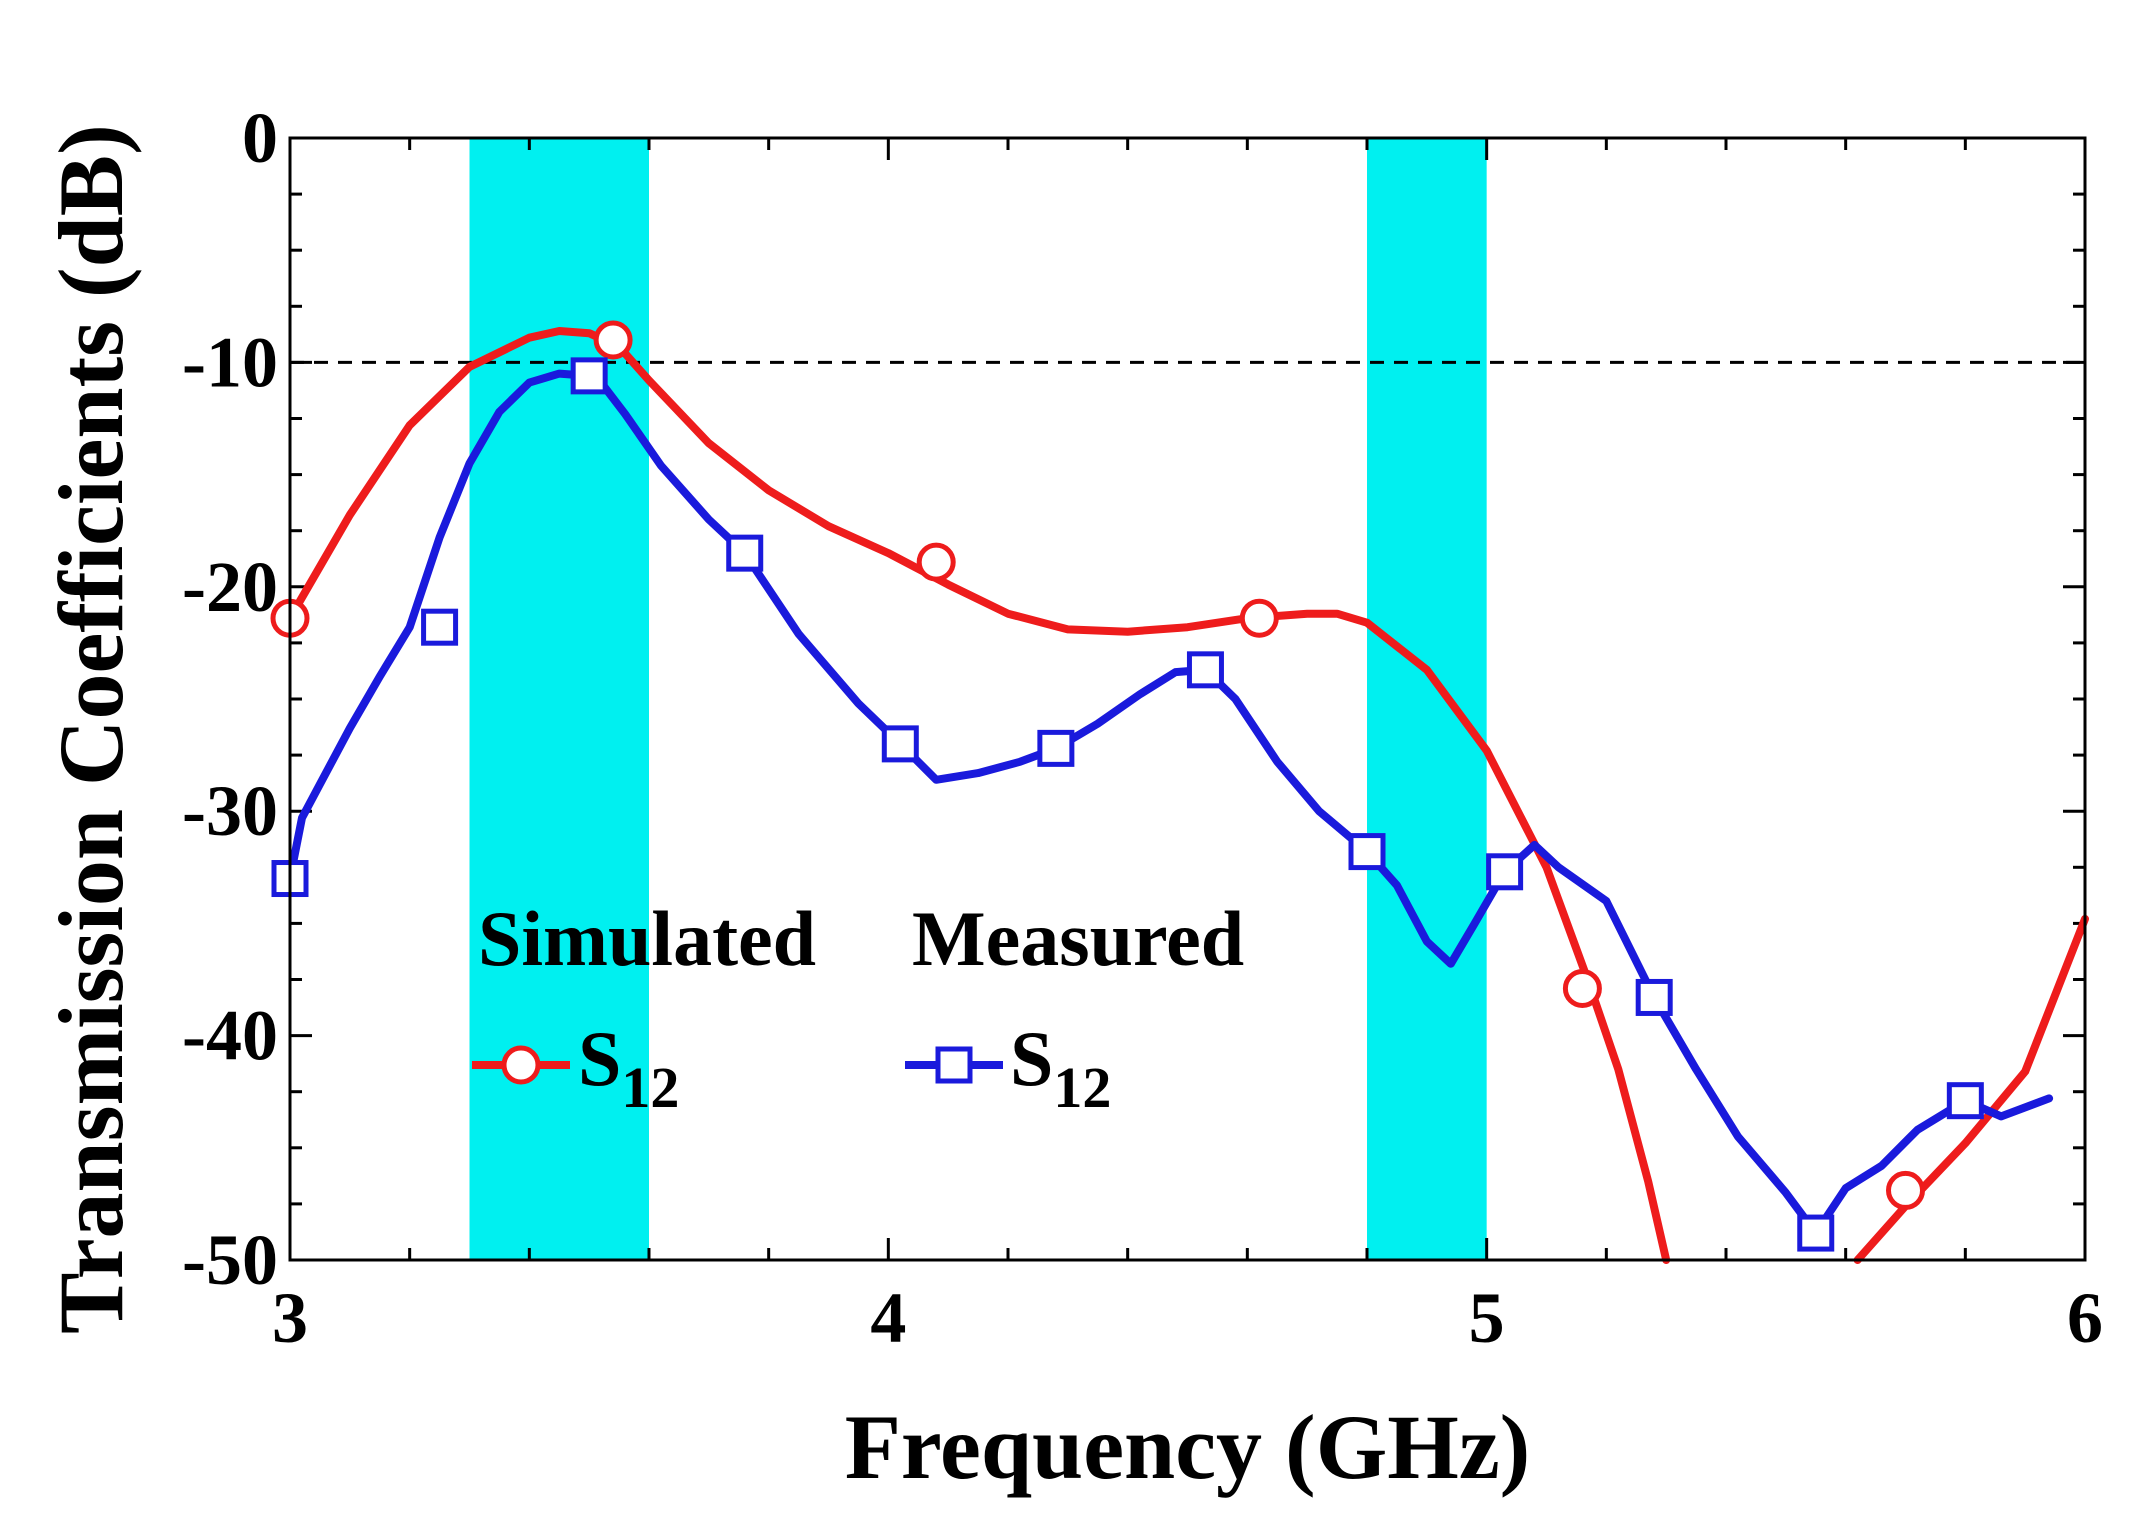 The height and width of the screenshot is (1524, 2131). I want to click on x-tick-label: 4, so click(888, 1318).